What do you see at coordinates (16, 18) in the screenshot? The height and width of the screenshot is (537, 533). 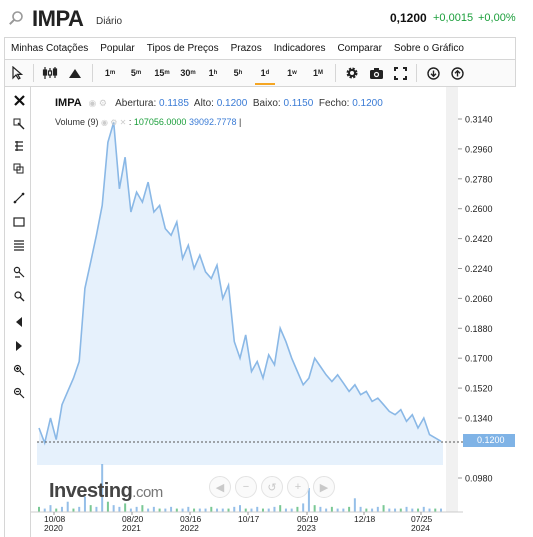 I see `search-icon` at bounding box center [16, 18].